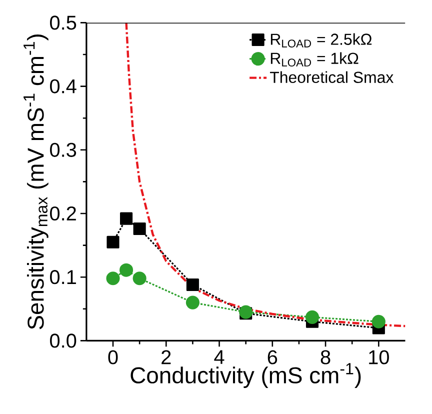 This screenshot has width=432, height=414. Describe the element at coordinates (219, 357) in the screenshot. I see `x-tick-label: 4` at that location.